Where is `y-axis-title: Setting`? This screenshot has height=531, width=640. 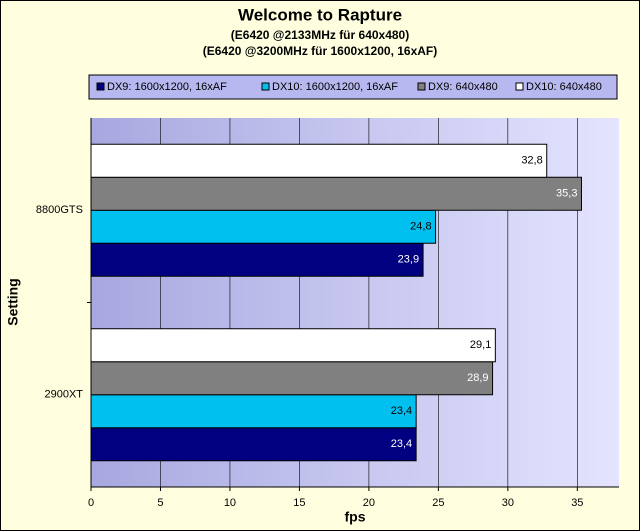
y-axis-title: Setting is located at coordinates (13, 301).